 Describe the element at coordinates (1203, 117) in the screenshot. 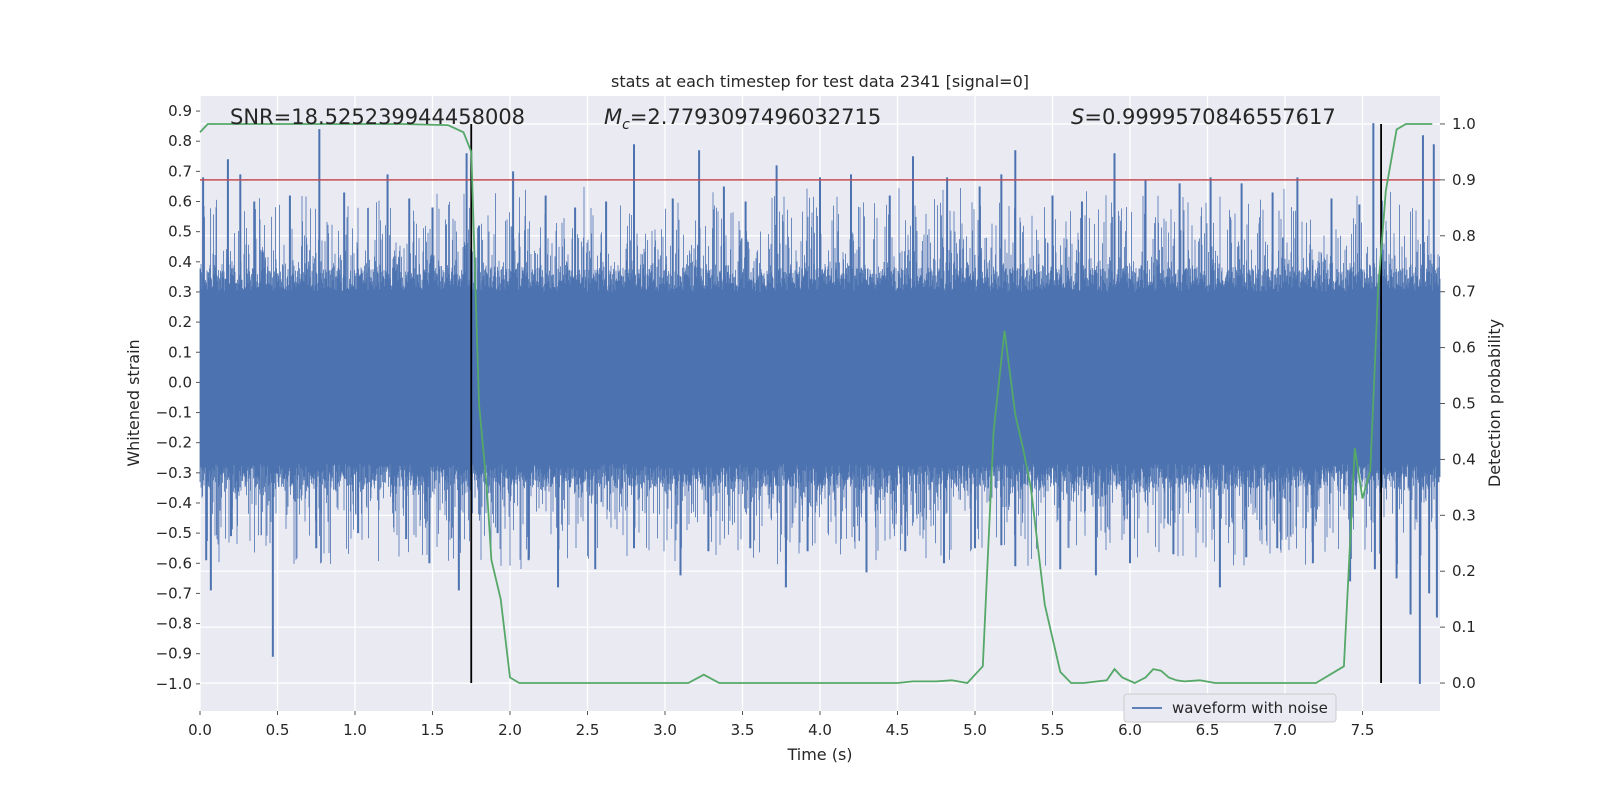

I see `score-annotation: S=0.9999570846557617` at that location.